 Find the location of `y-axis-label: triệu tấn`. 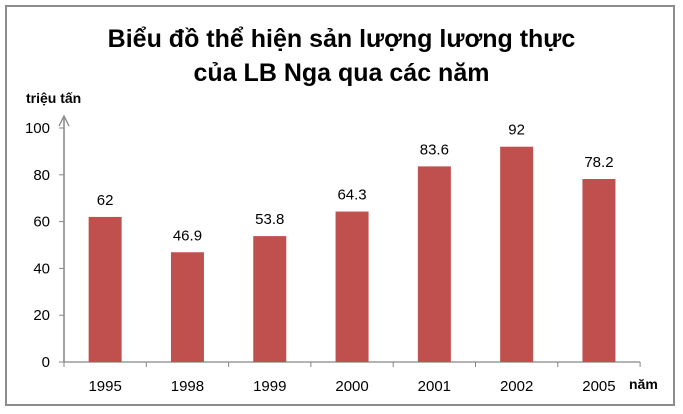

y-axis-label: triệu tấn is located at coordinates (54, 98).